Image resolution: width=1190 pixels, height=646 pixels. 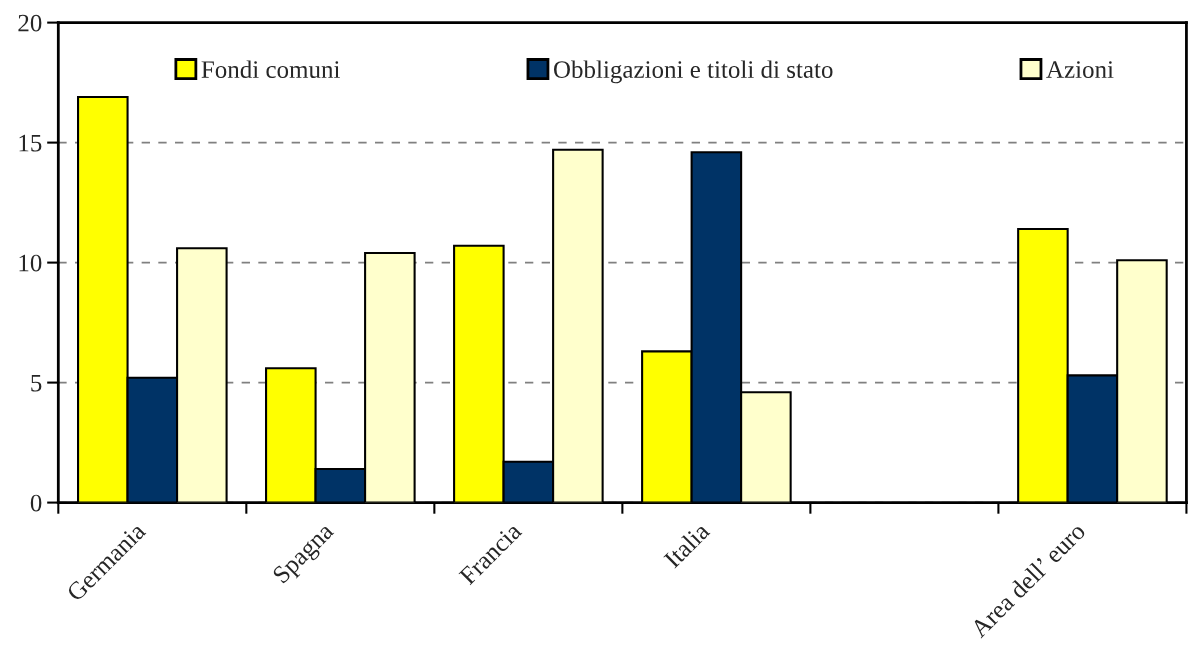 I want to click on y-tick-label: 20, so click(x=30, y=23).